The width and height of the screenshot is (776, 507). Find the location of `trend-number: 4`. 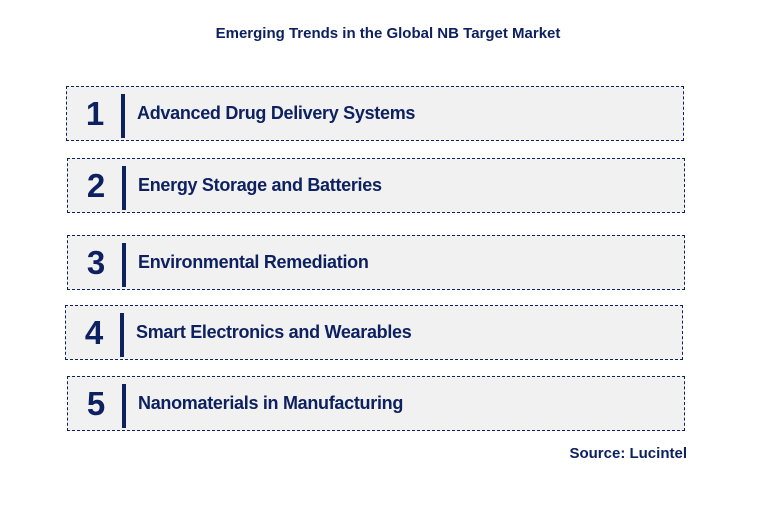

trend-number: 4 is located at coordinates (94, 332).